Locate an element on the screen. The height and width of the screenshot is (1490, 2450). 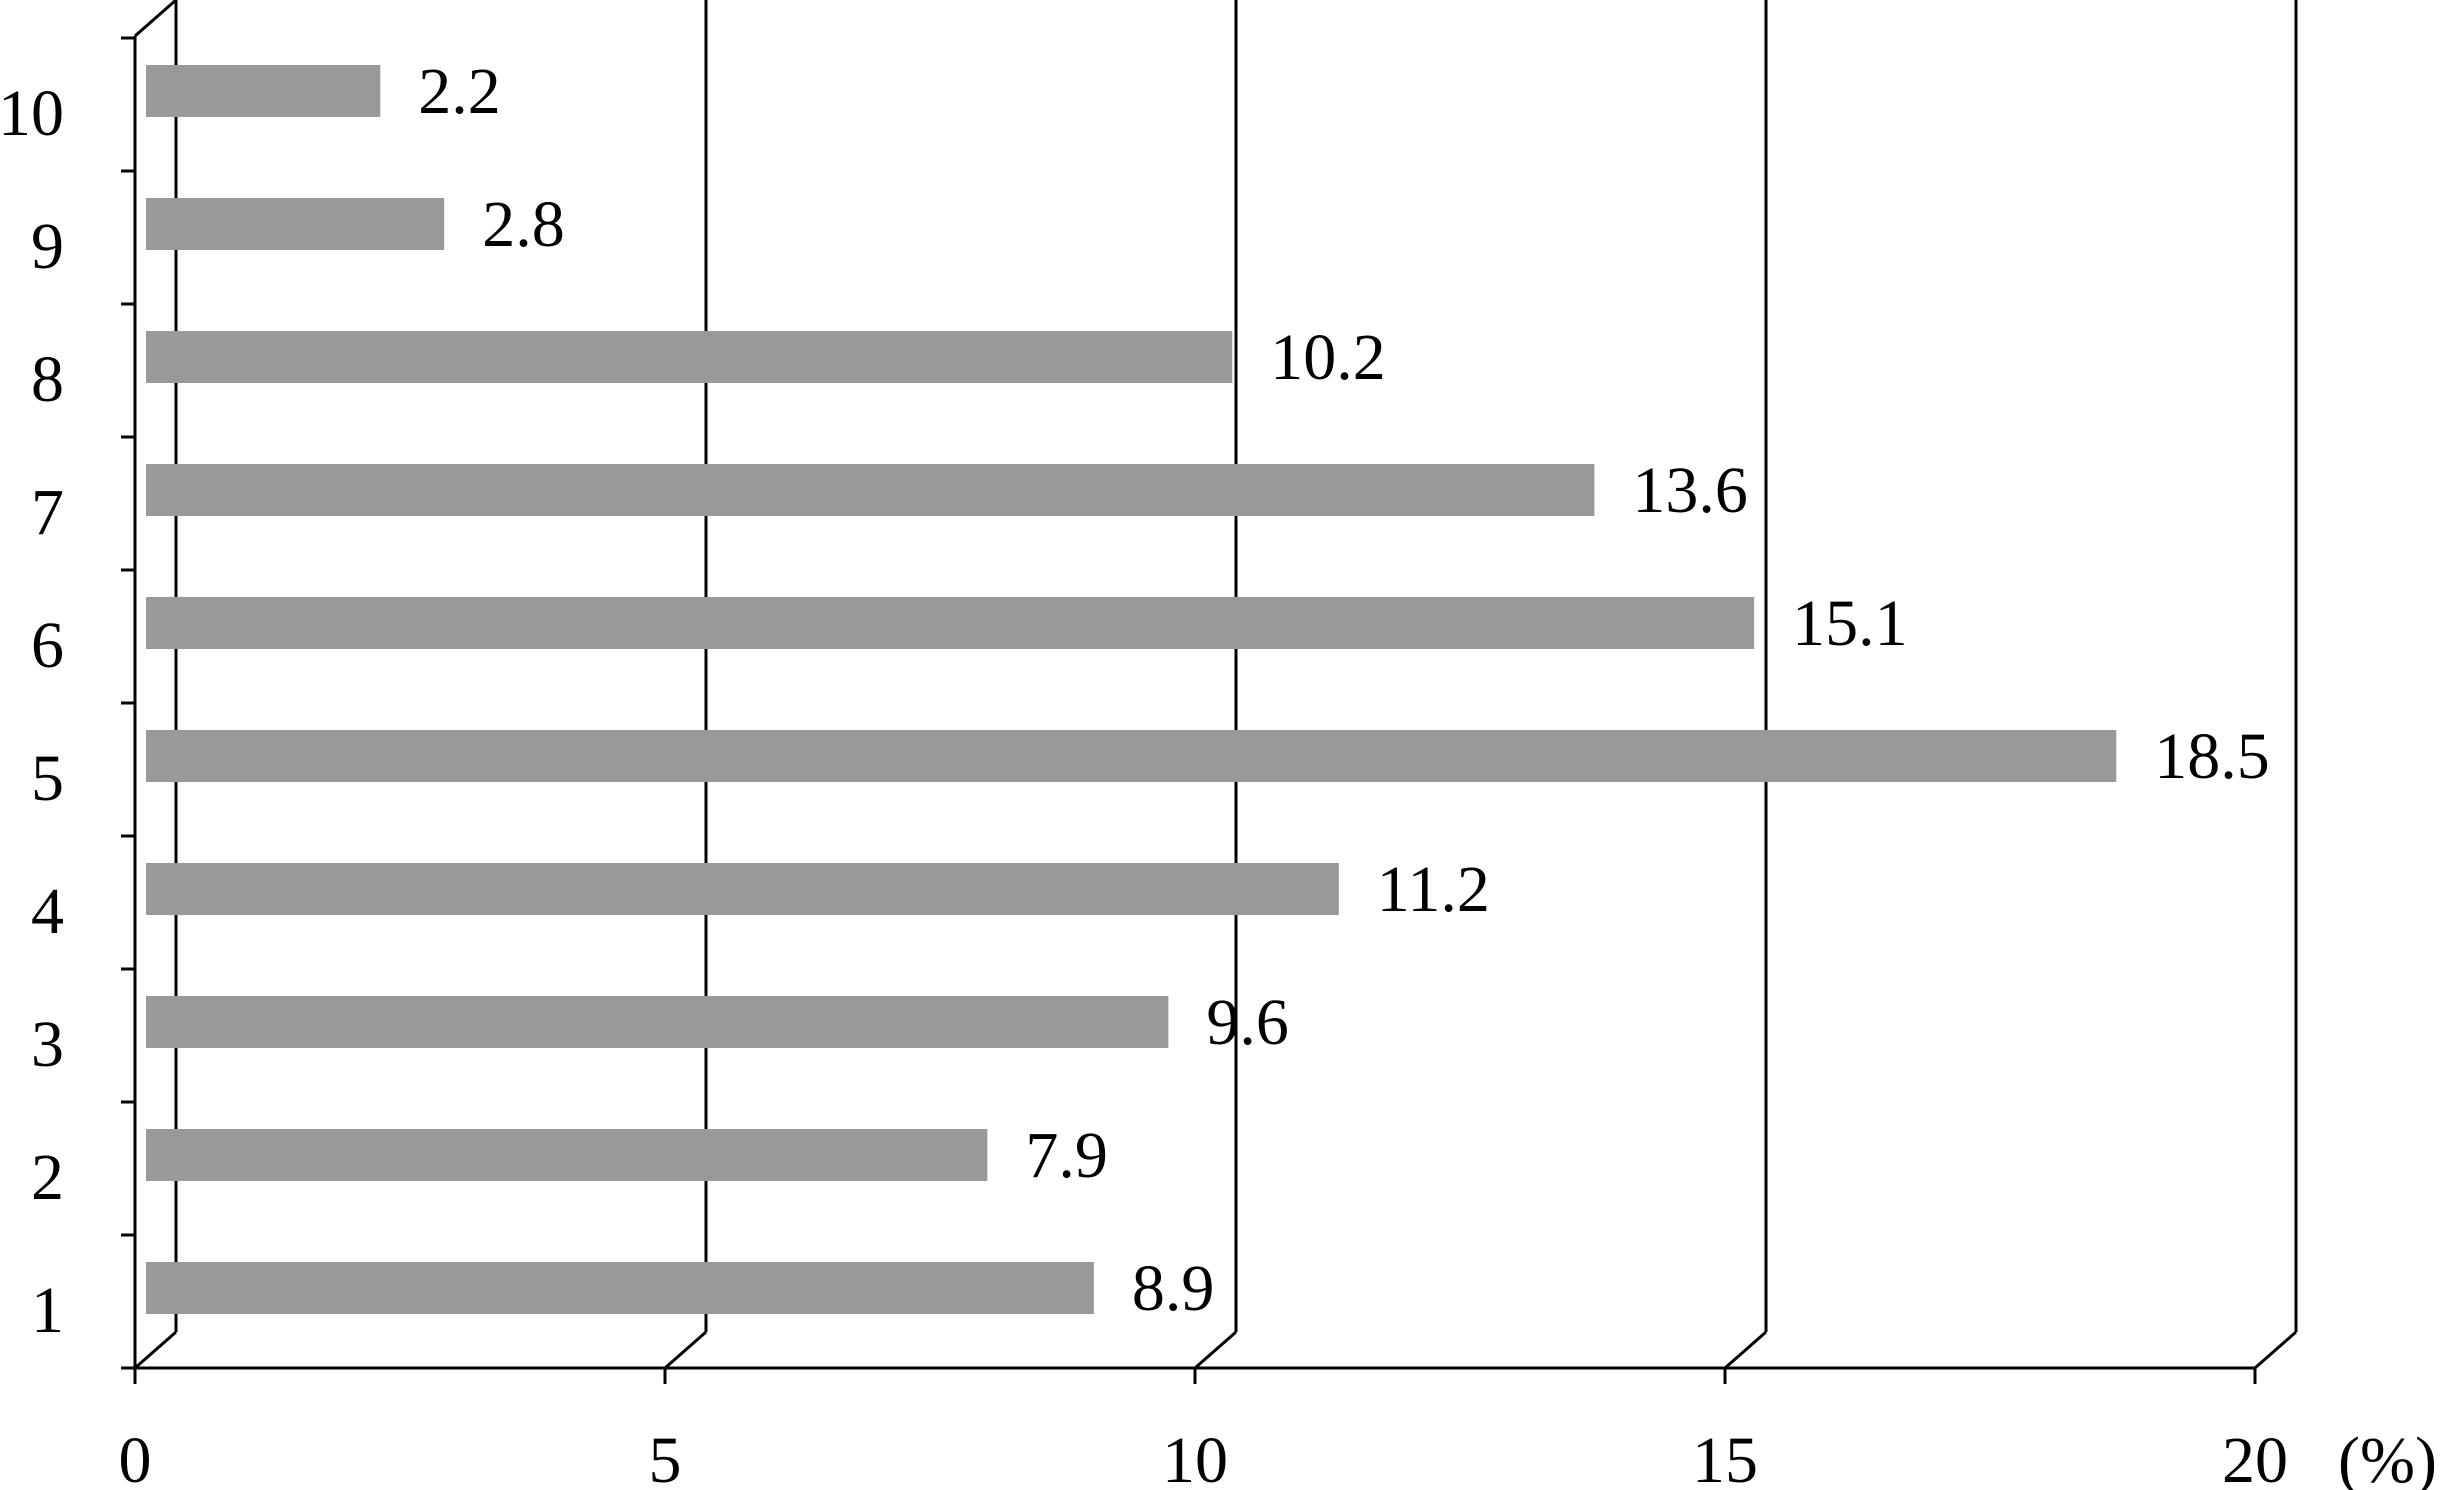
category-label-1: 1 is located at coordinates (47, 1310).